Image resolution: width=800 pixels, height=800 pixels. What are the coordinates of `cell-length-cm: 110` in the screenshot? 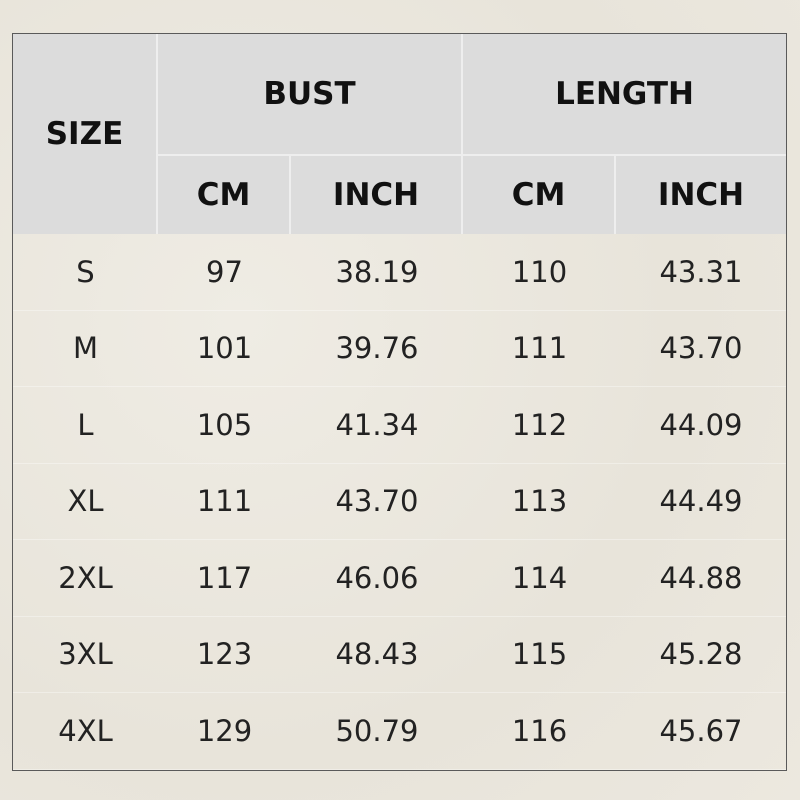 It's located at (539, 272).